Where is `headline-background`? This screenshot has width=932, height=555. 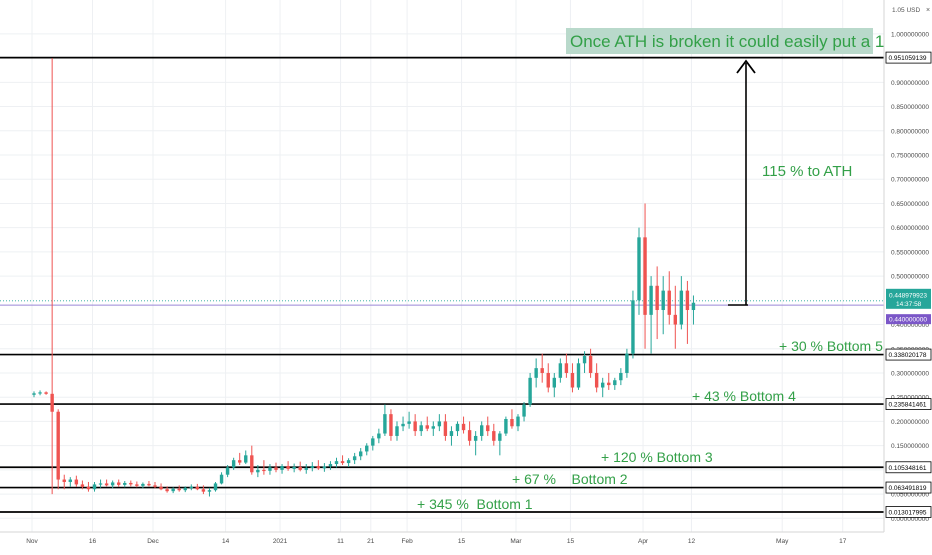
headline-background is located at coordinates (719, 41).